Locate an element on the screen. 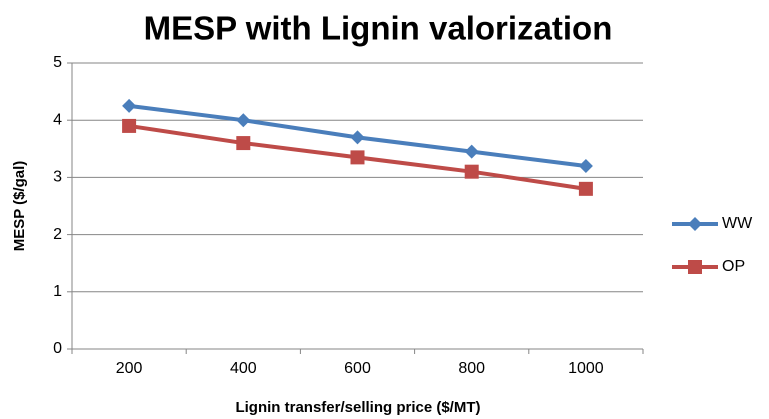 The width and height of the screenshot is (769, 419). x-axis-title: Lignin transfer/selling price ($/MT) is located at coordinates (357, 407).